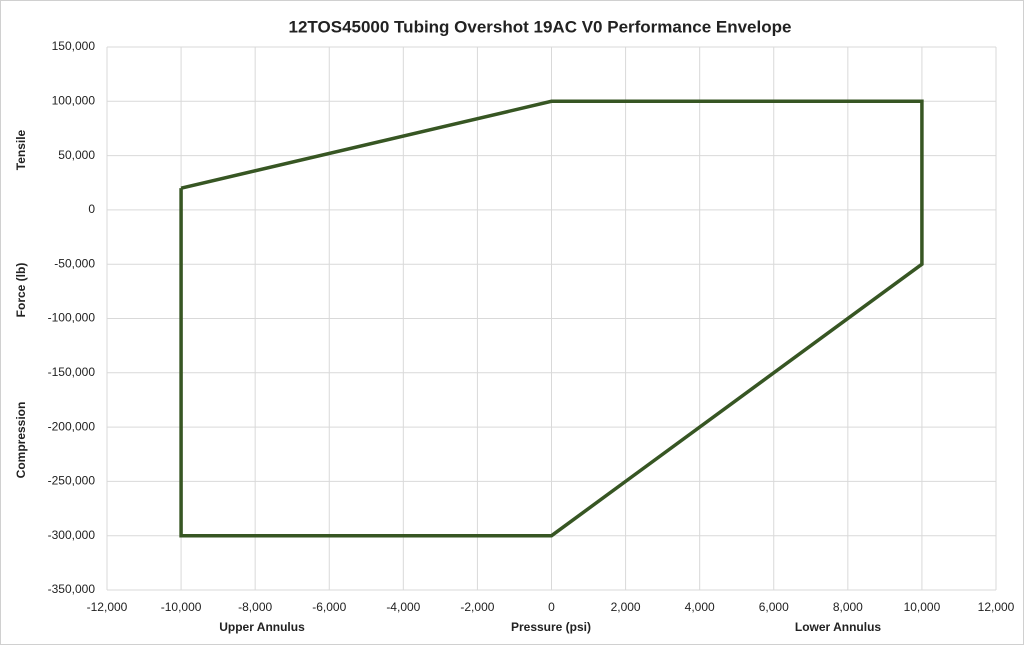  I want to click on x-tick-label: -10,000, so click(181, 607).